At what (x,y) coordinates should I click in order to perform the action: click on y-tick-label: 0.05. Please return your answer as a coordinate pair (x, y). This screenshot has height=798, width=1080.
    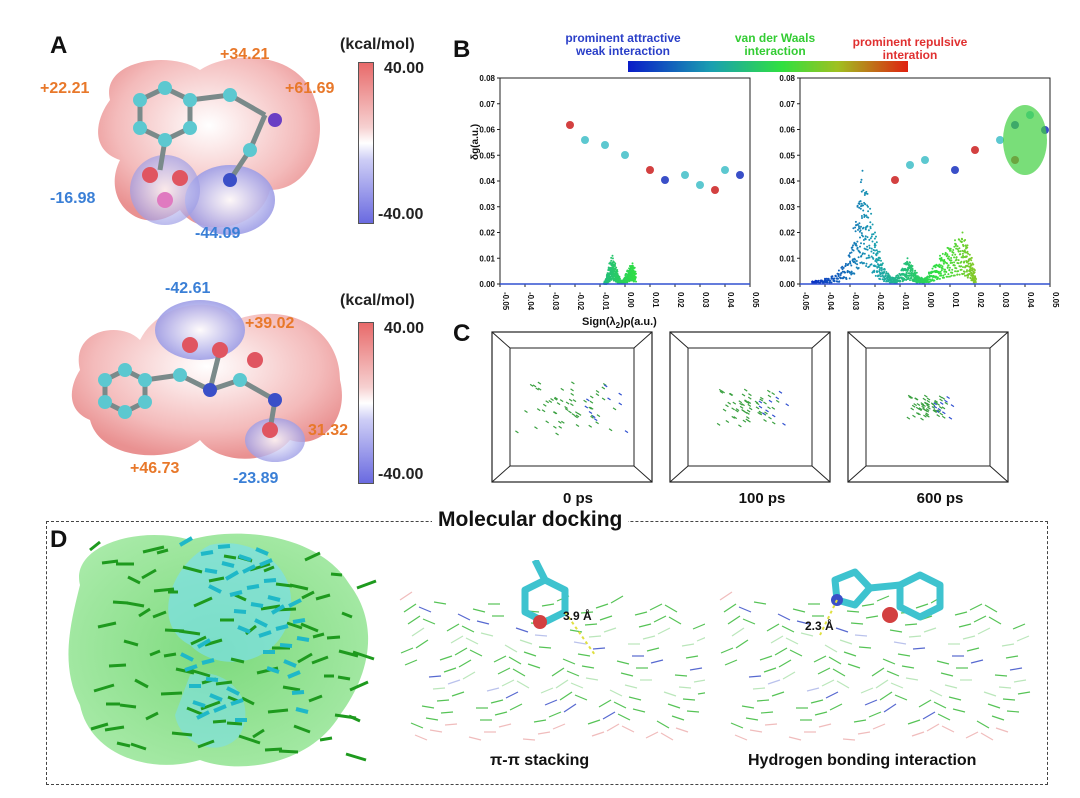
    Looking at the image, I should click on (787, 155).